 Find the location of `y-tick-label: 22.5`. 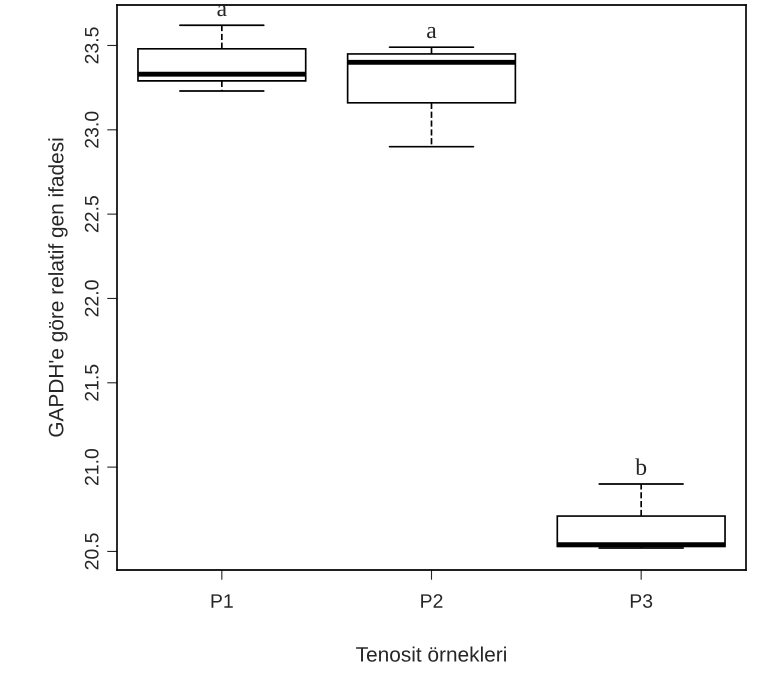

y-tick-label: 22.5 is located at coordinates (91, 214).